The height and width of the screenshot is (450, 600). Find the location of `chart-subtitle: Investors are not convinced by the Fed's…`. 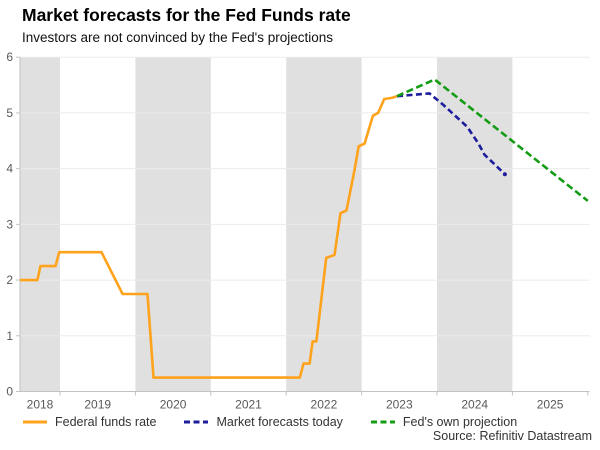

chart-subtitle: Investors are not convinced by the Fed's… is located at coordinates (177, 37).